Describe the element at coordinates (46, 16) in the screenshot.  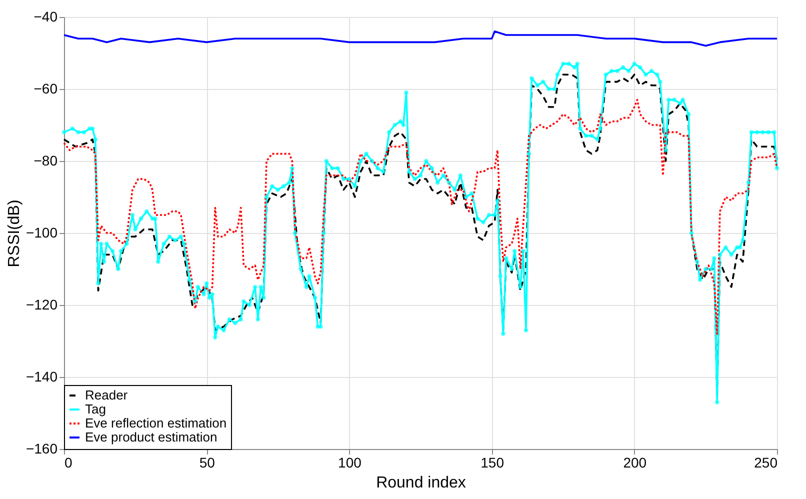
I see `y-tick-label: −40` at that location.